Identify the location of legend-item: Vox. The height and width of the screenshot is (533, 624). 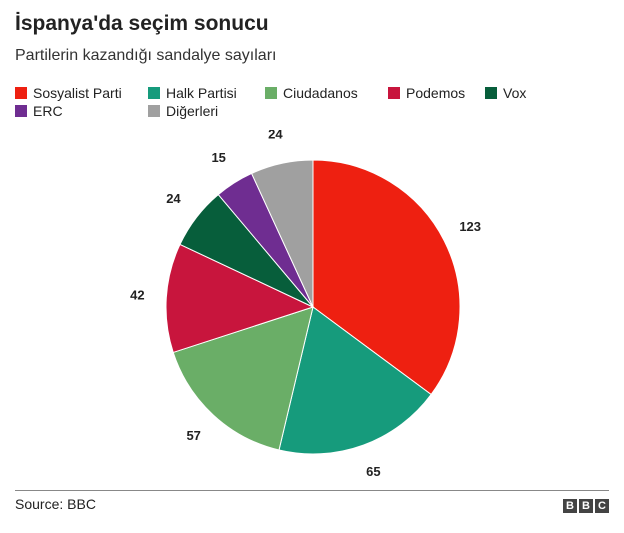
(505, 93).